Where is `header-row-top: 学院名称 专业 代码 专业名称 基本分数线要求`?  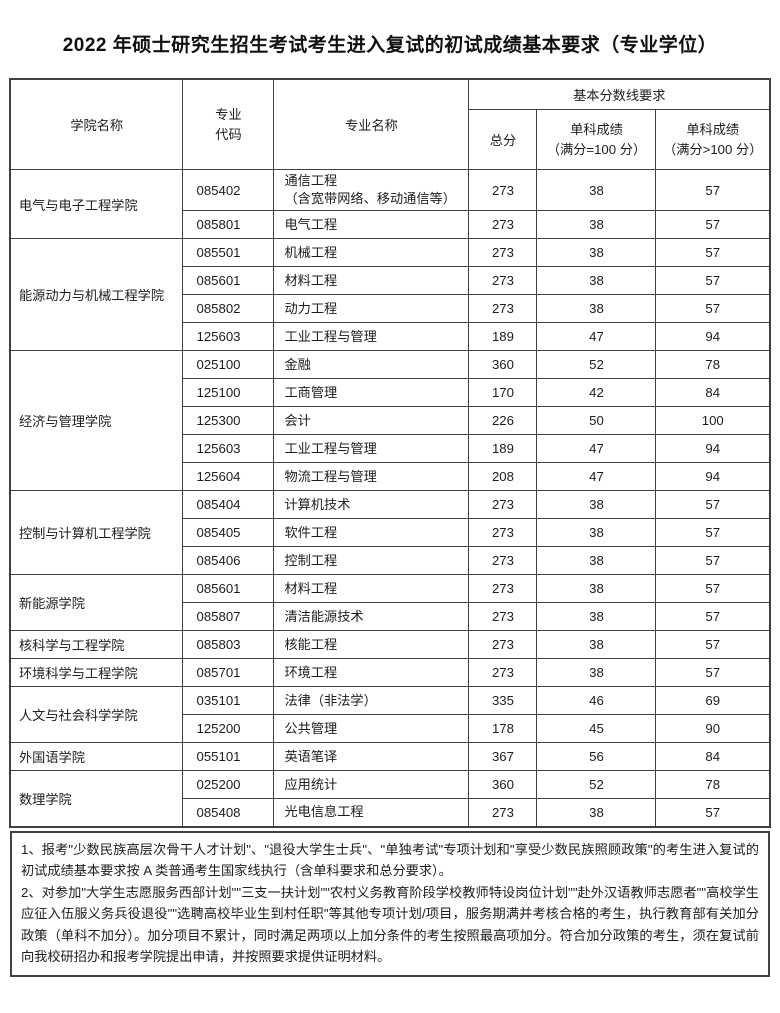 header-row-top: 学院名称 专业 代码 专业名称 基本分数线要求 is located at coordinates (390, 124).